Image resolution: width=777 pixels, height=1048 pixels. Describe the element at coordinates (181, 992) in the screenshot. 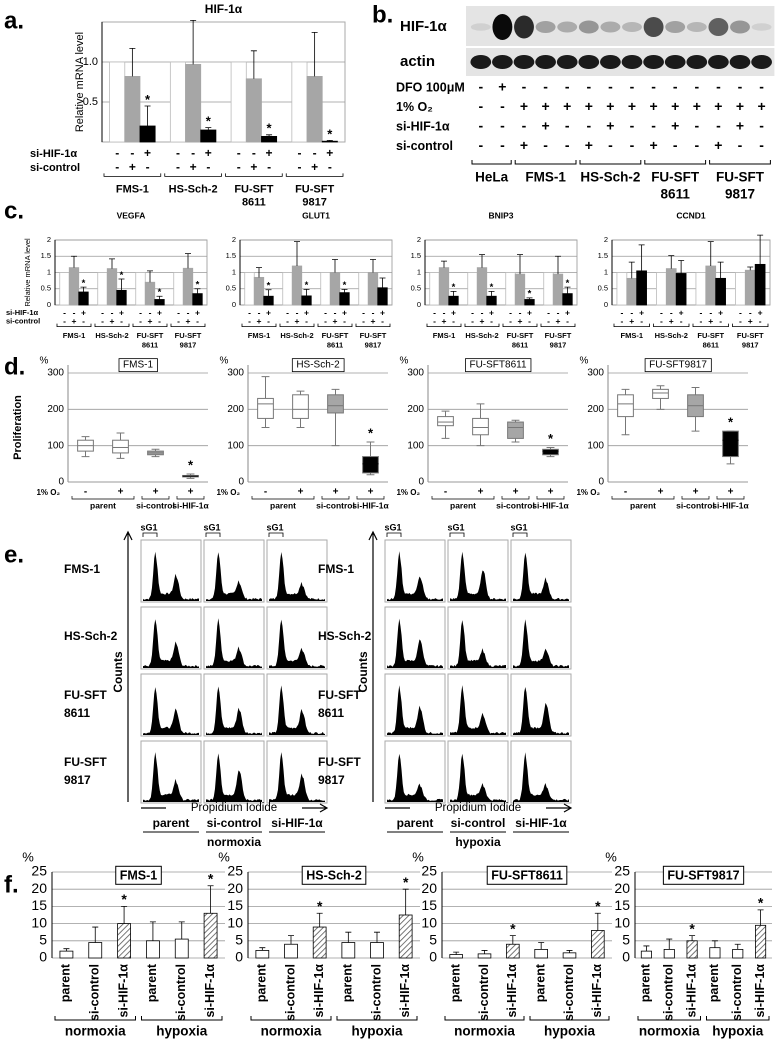

I see `x-tick-label: si-control` at that location.